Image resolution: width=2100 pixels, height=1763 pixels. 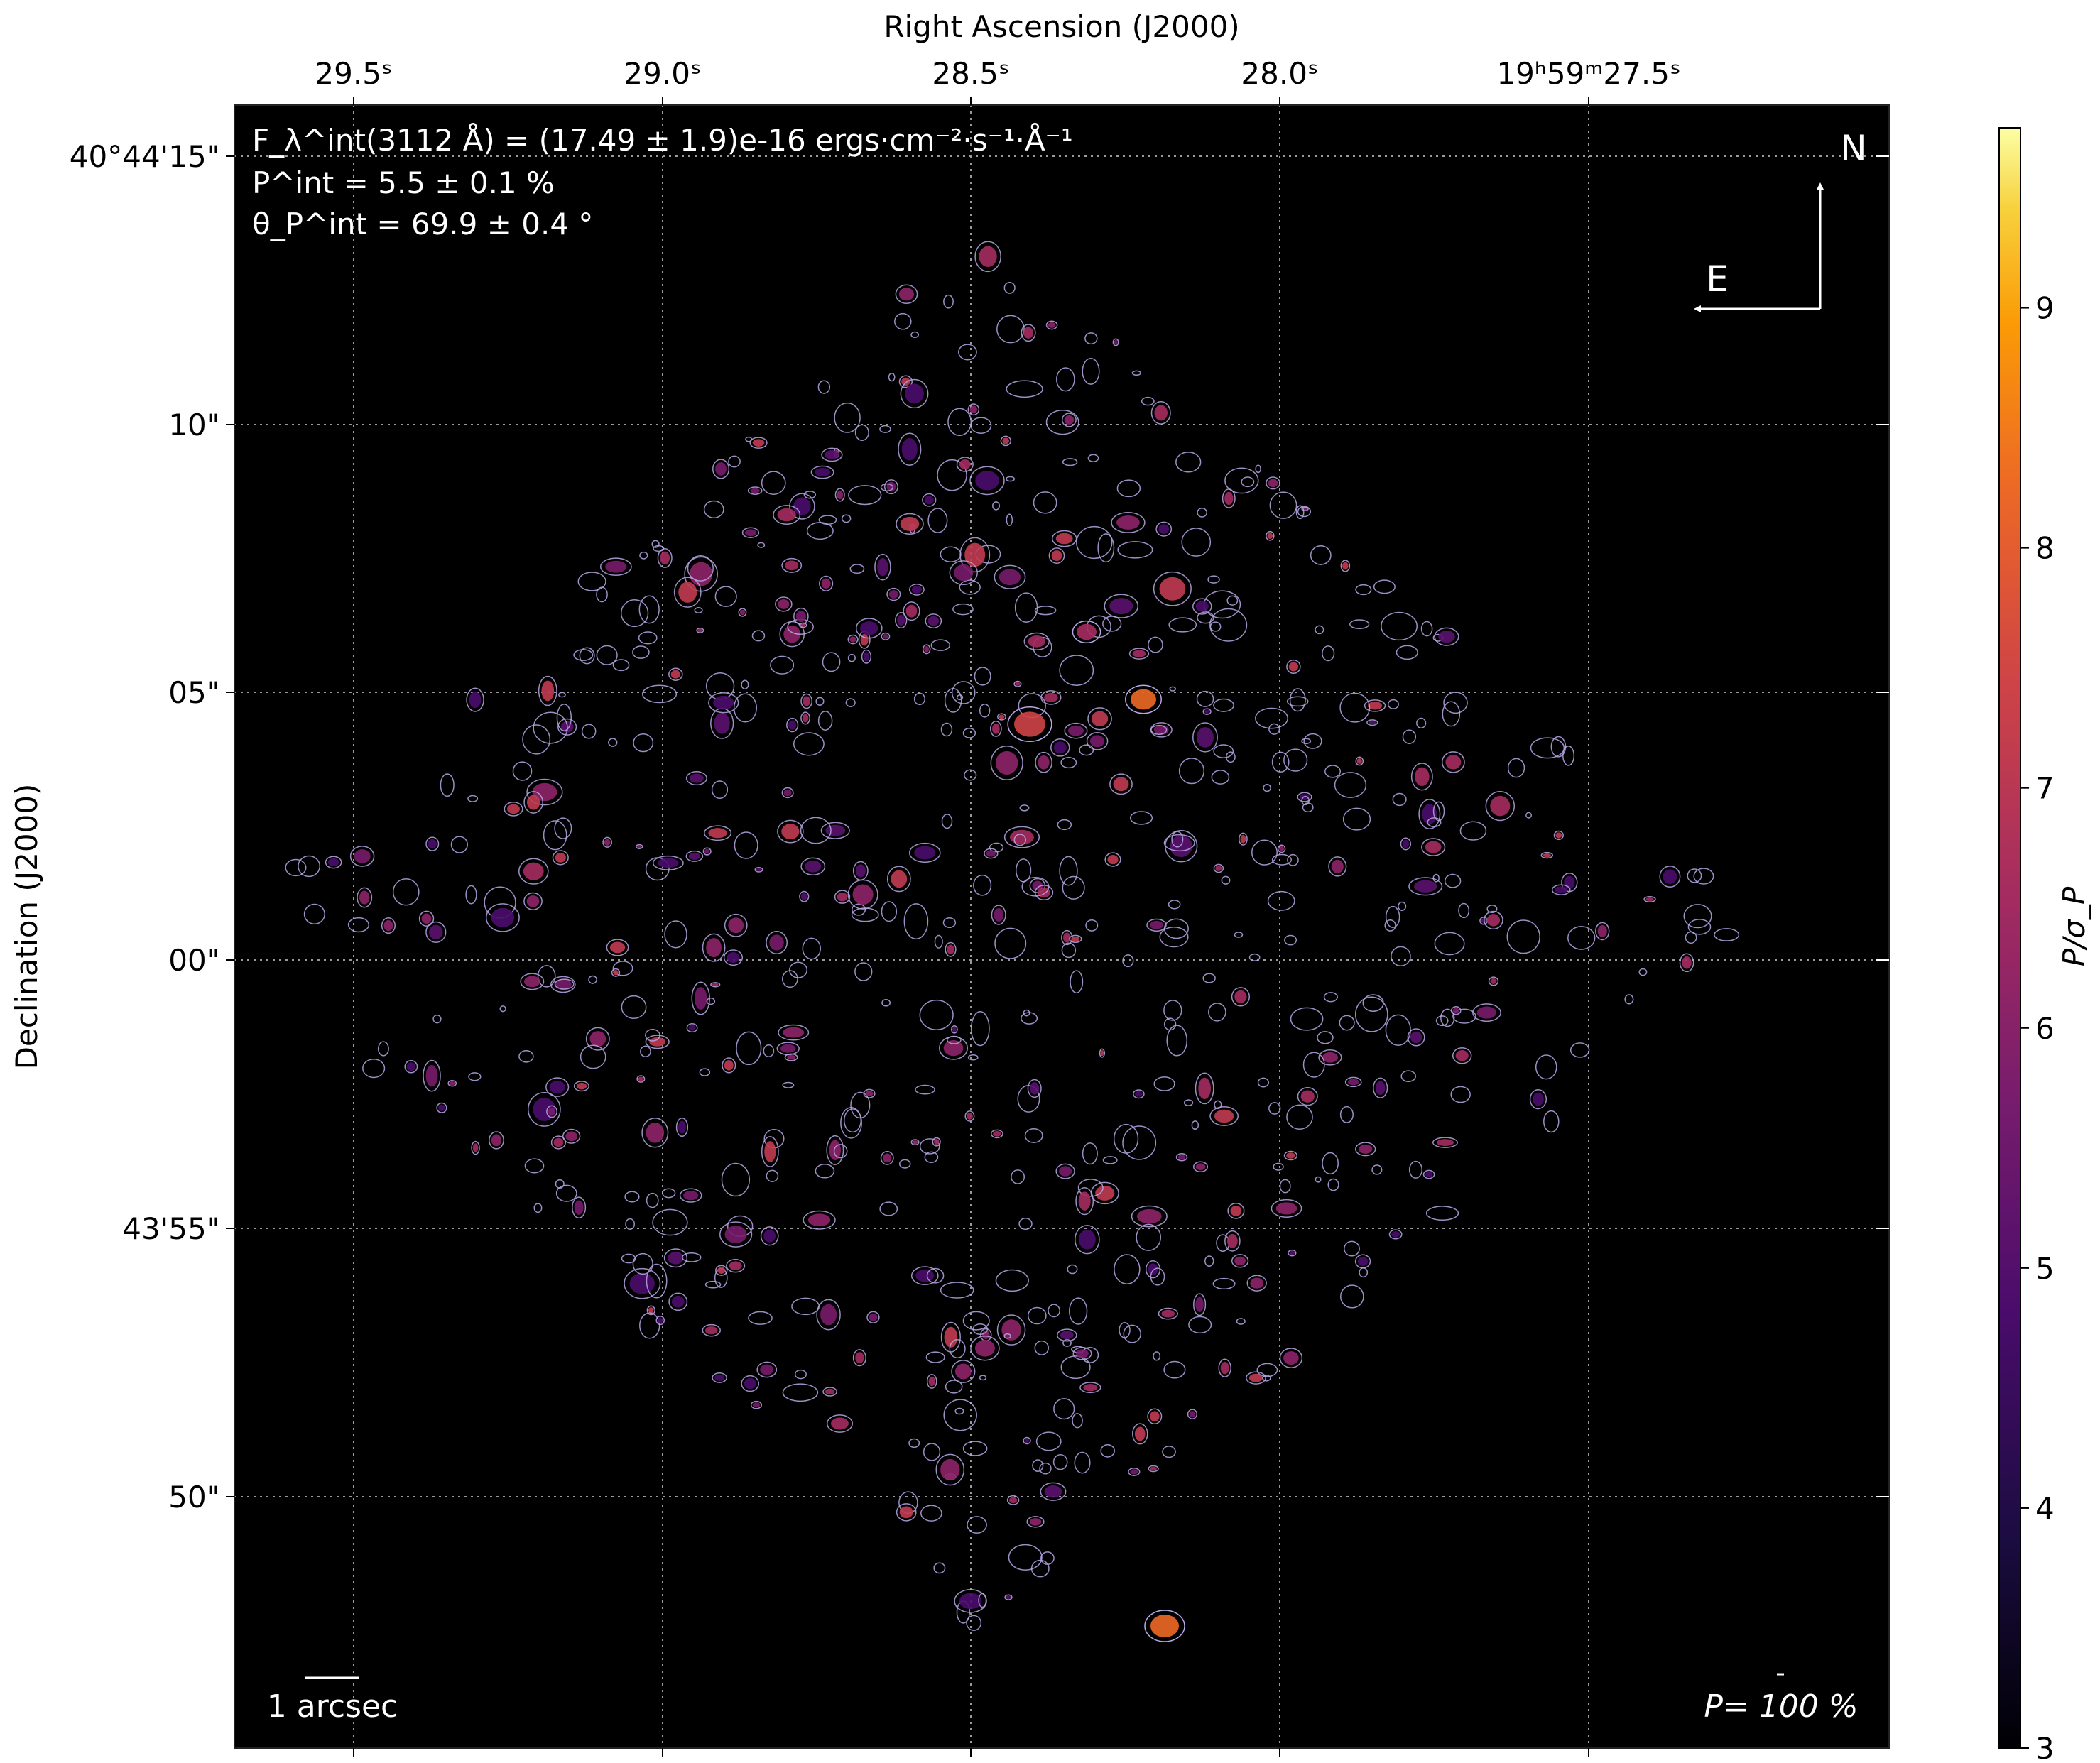 What do you see at coordinates (194, 1497) in the screenshot?
I see `y-tick-label: 50"` at bounding box center [194, 1497].